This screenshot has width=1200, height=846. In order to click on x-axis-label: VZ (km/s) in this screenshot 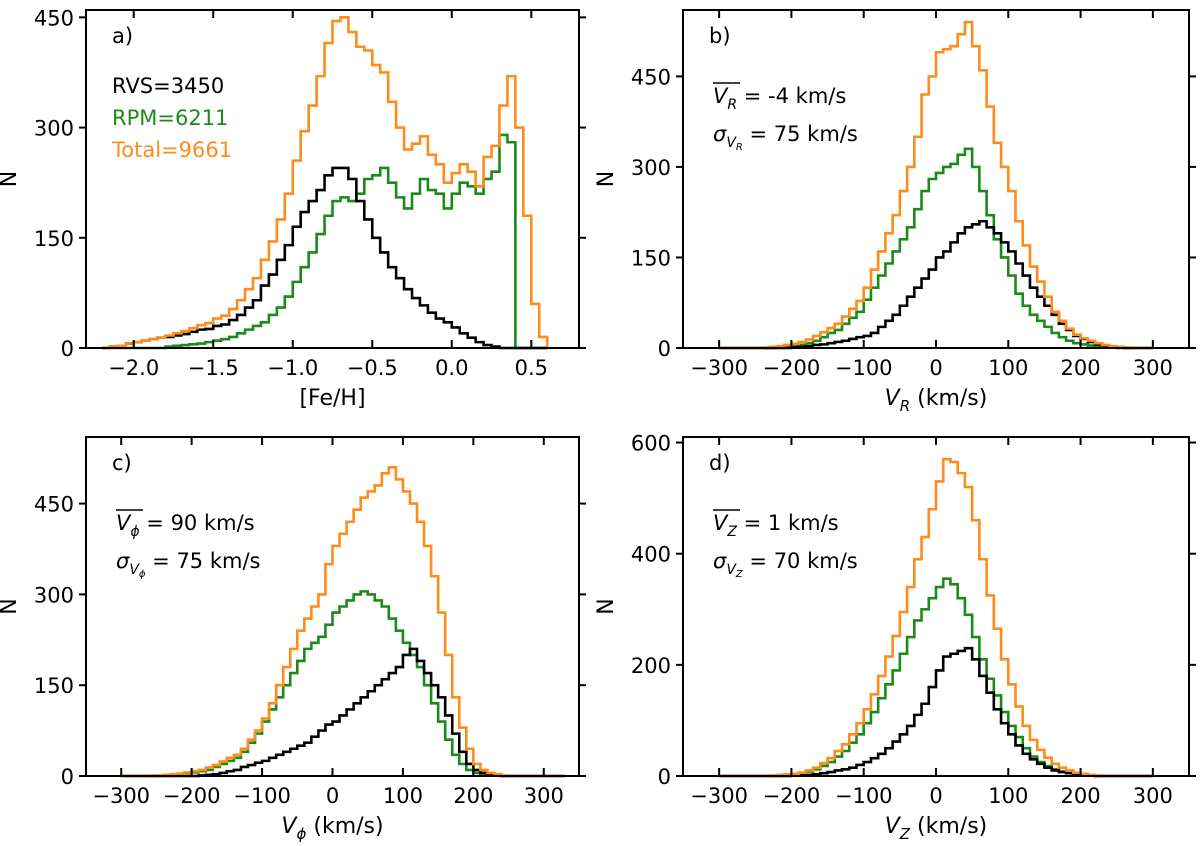, I will do `click(936, 828)`.